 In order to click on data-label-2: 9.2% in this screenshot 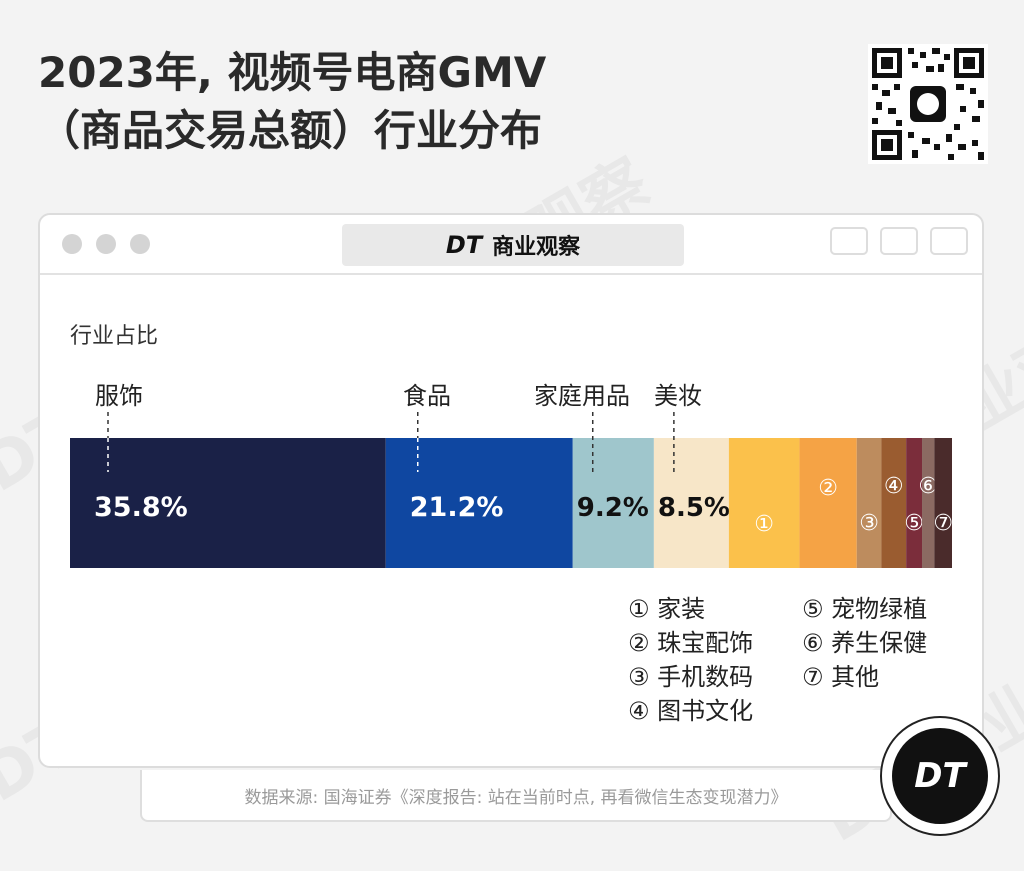, I will do `click(613, 508)`.